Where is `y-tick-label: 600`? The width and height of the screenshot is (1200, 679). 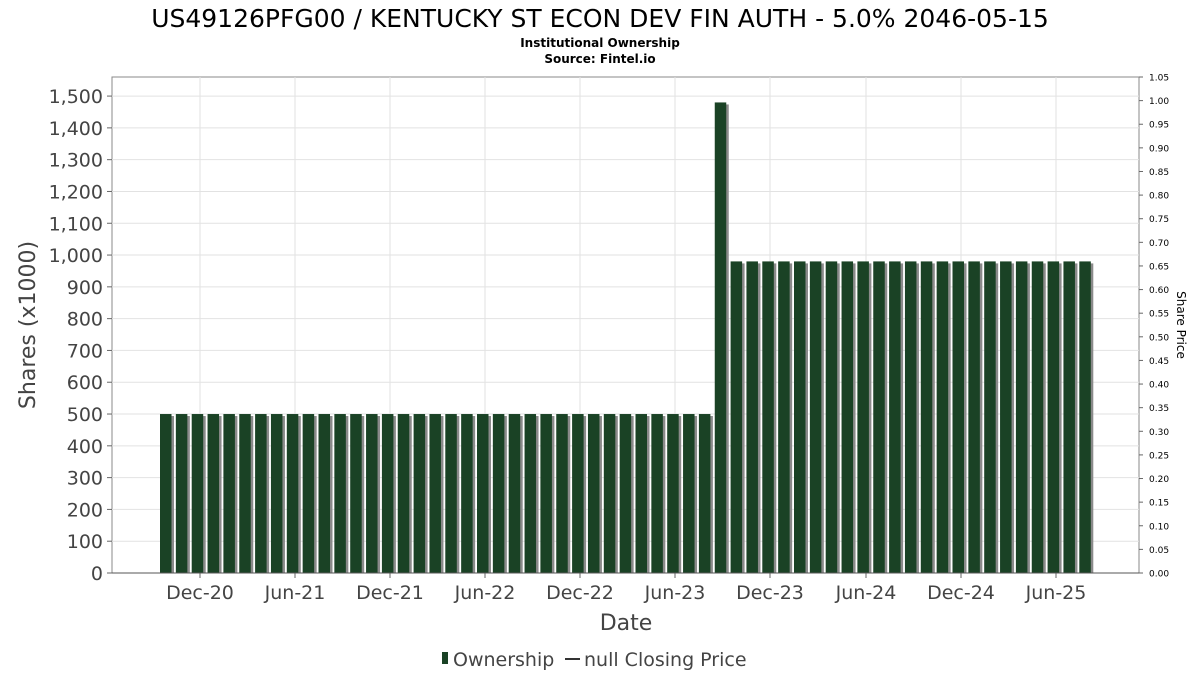
y-tick-label: 600 is located at coordinates (85, 383).